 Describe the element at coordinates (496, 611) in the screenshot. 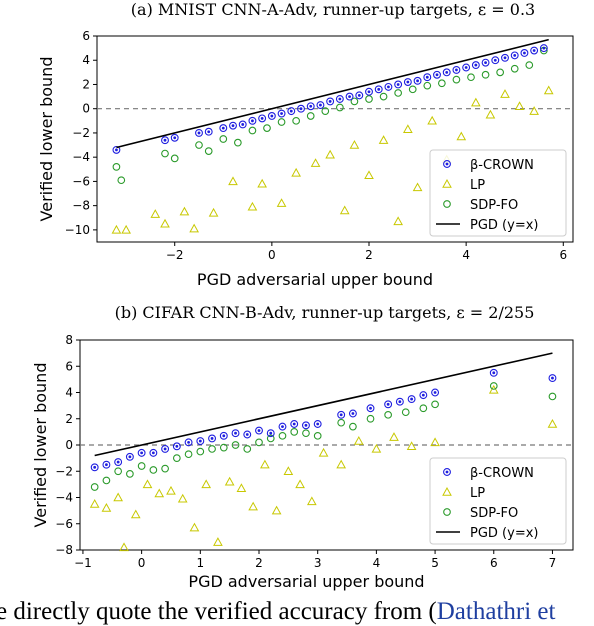

I see `citation-link: Dathathri et` at that location.